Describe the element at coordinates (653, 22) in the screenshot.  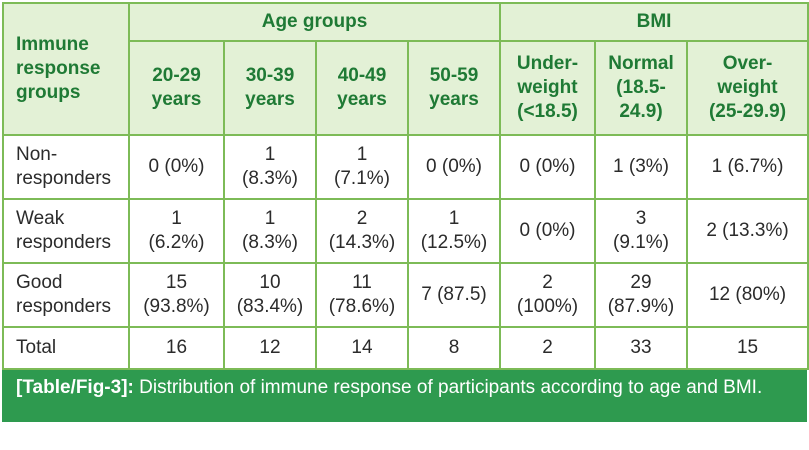
I see `bmi-header: BMI` at that location.